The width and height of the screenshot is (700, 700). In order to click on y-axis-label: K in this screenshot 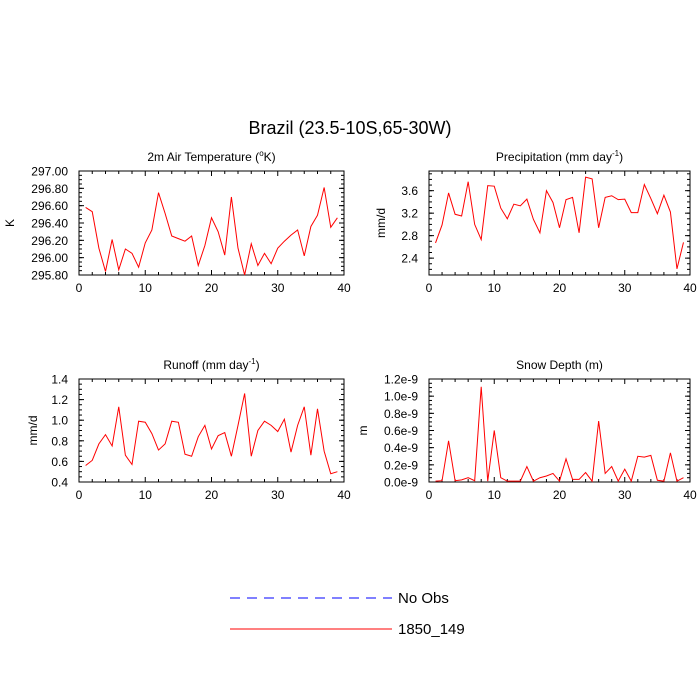, I will do `click(10, 223)`.